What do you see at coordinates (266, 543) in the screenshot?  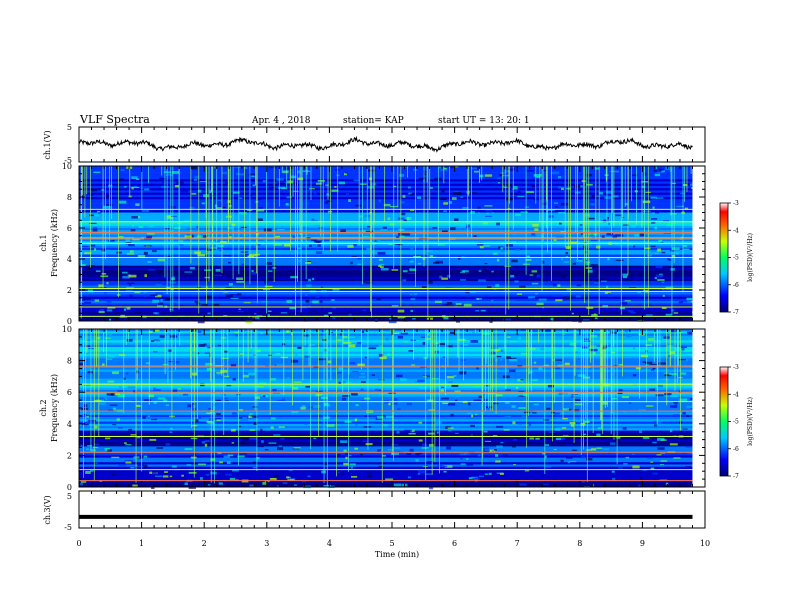 I see `x-tick-label: 3` at bounding box center [266, 543].